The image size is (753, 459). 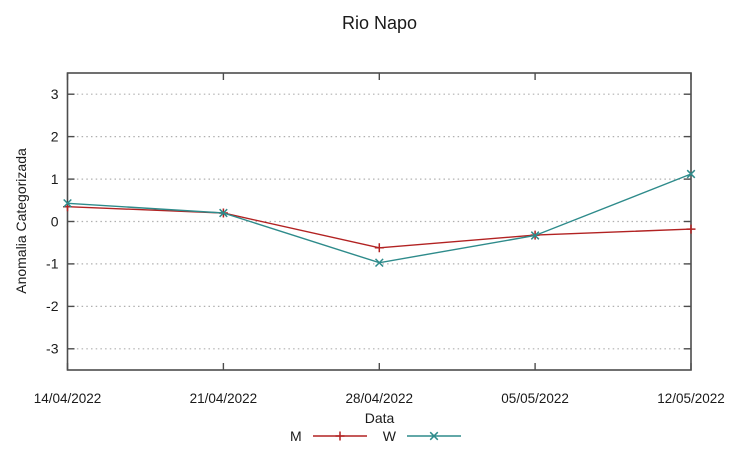 I want to click on x-tick-label: 12/05/2022, so click(x=691, y=398).